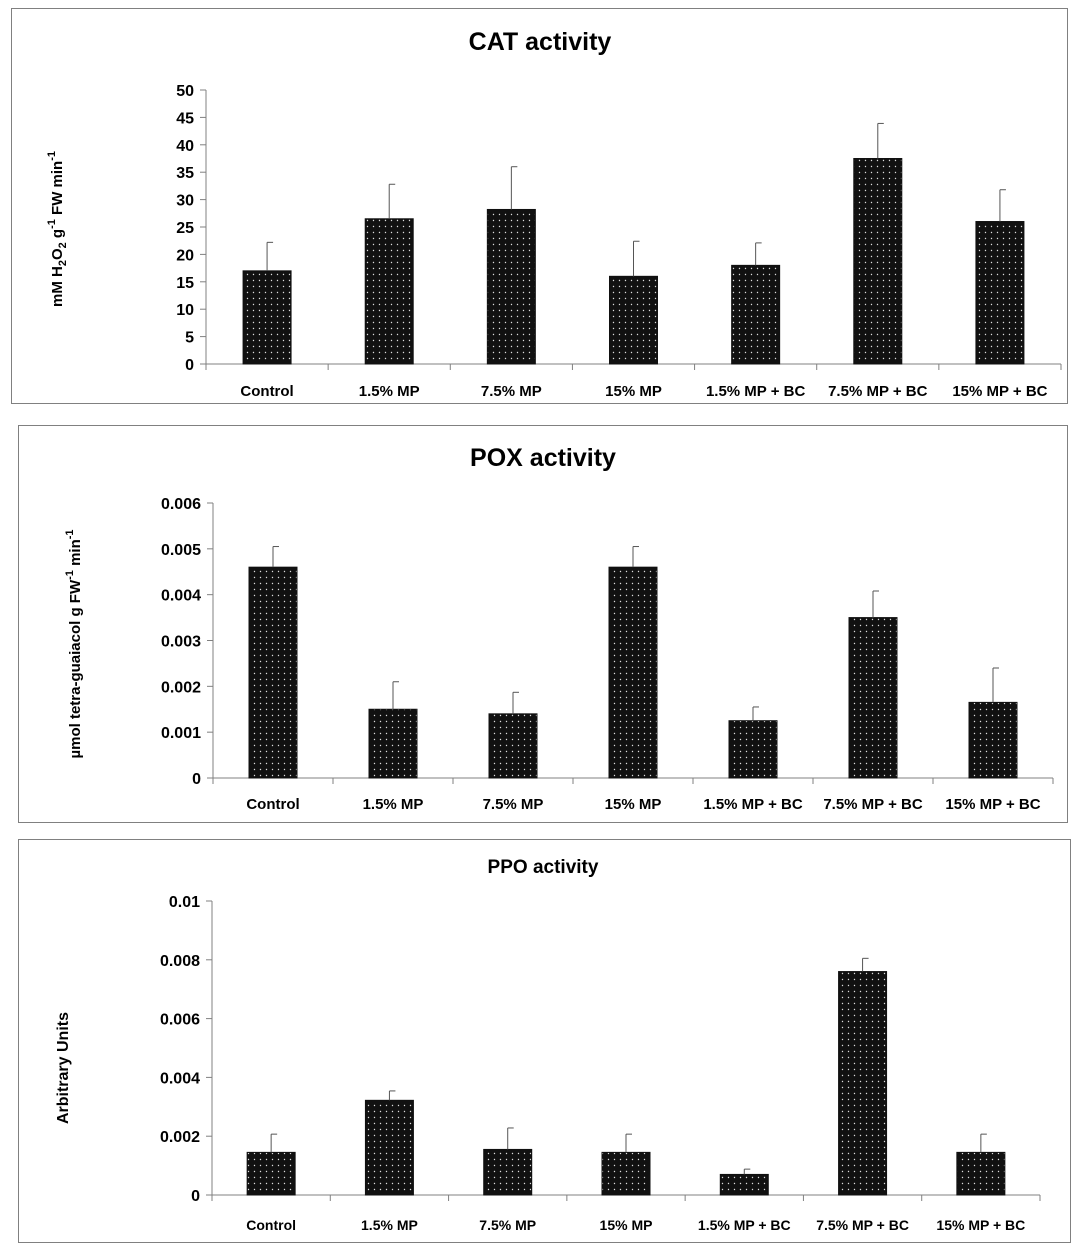  Describe the element at coordinates (185, 255) in the screenshot. I see `y-tick-label: 20` at that location.